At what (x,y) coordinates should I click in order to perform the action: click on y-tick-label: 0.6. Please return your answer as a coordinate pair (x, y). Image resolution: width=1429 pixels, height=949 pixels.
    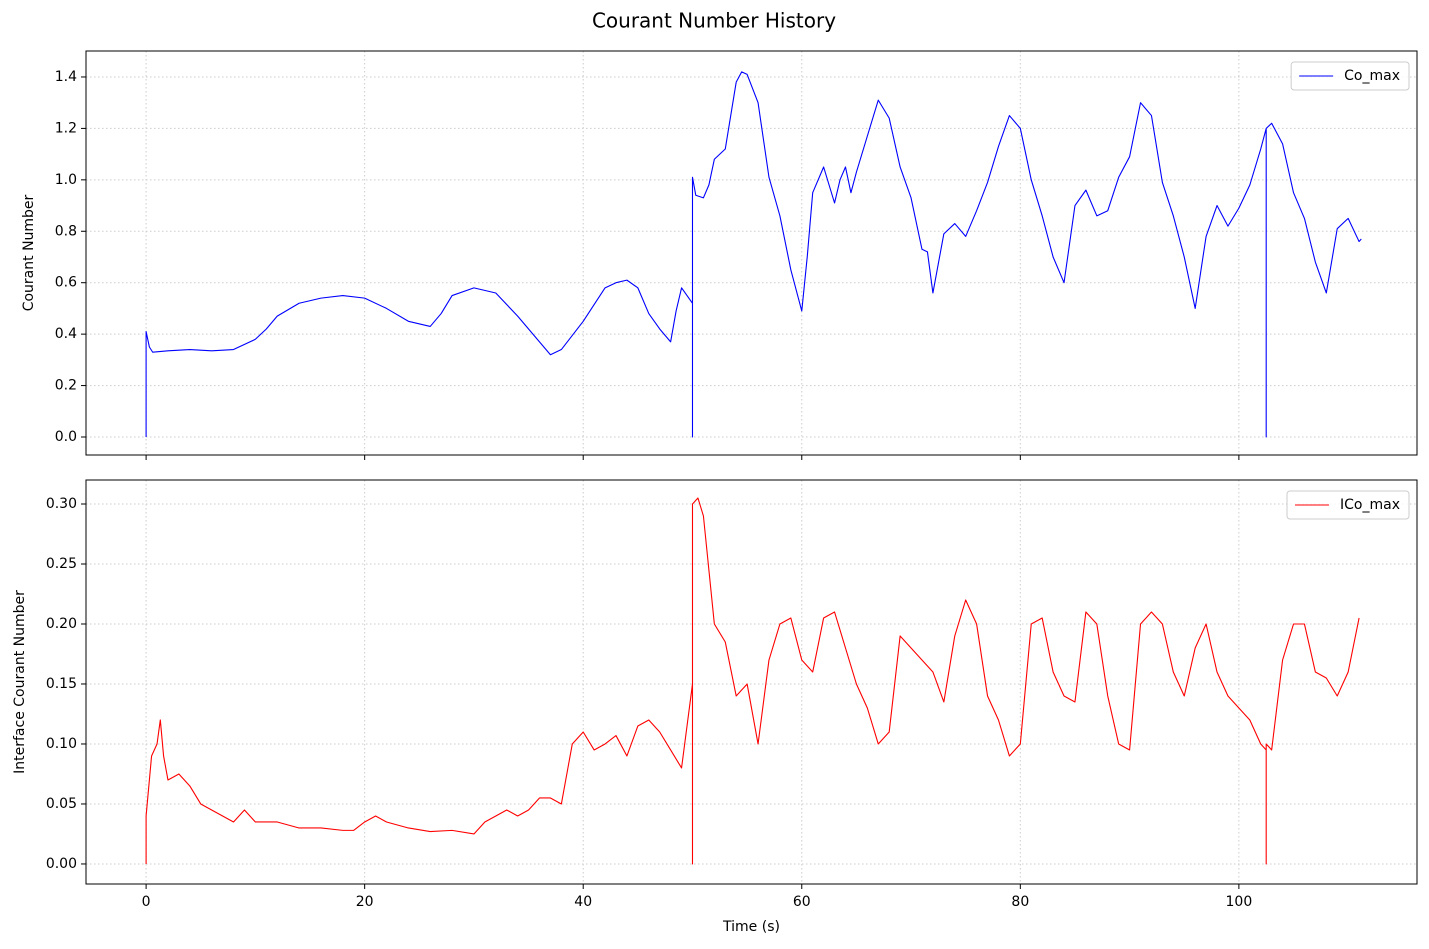
    Looking at the image, I should click on (66, 283).